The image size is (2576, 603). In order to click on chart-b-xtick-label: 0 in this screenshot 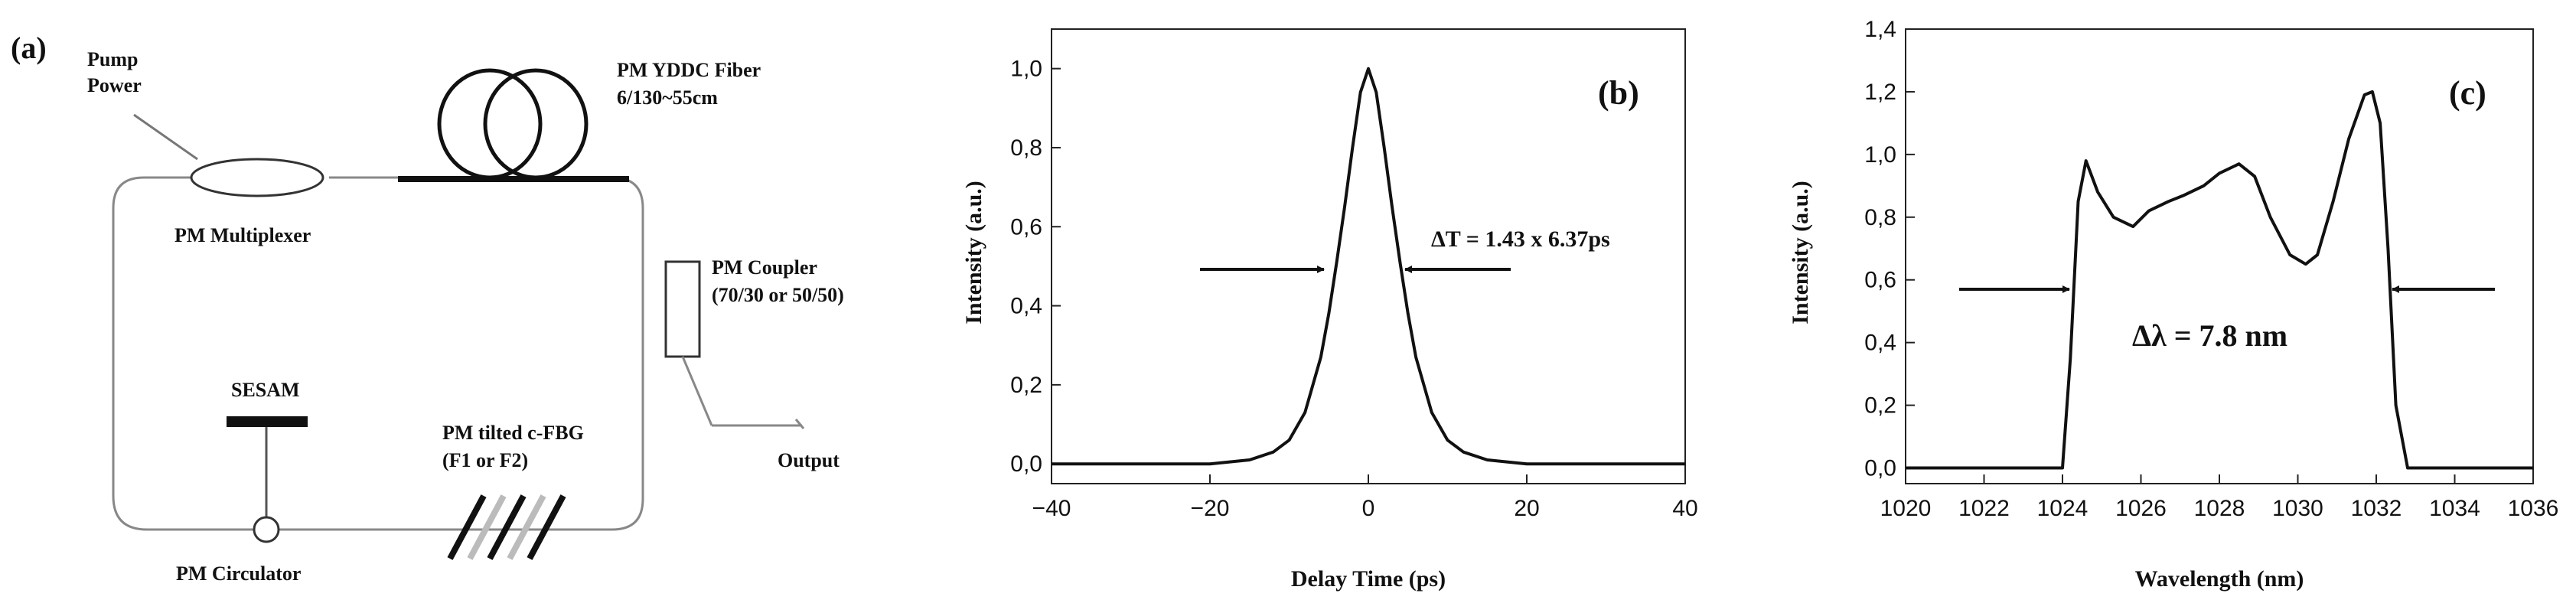, I will do `click(1368, 509)`.